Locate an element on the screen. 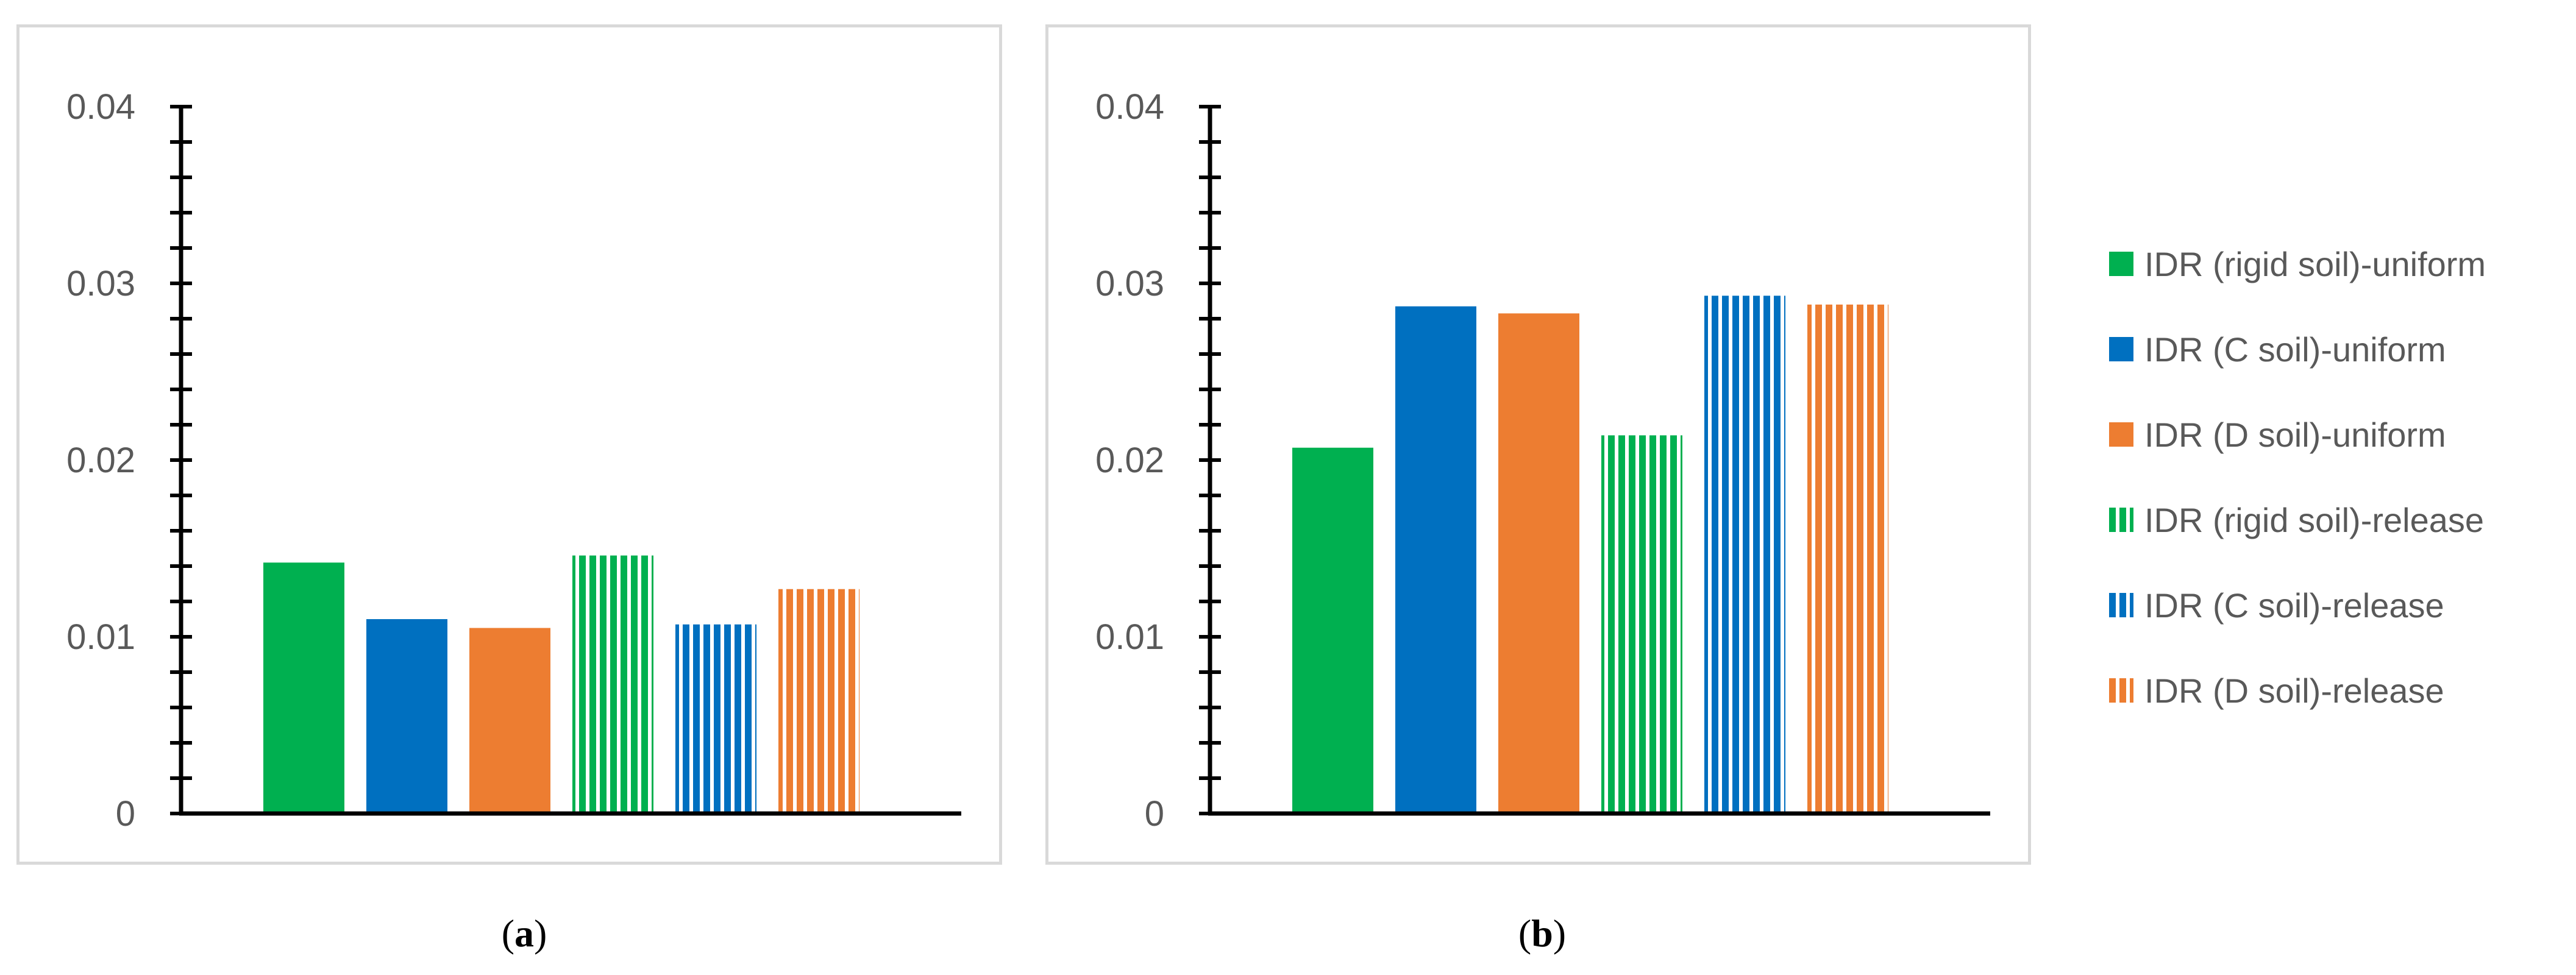  caption-b-letter: b is located at coordinates (1542, 933).